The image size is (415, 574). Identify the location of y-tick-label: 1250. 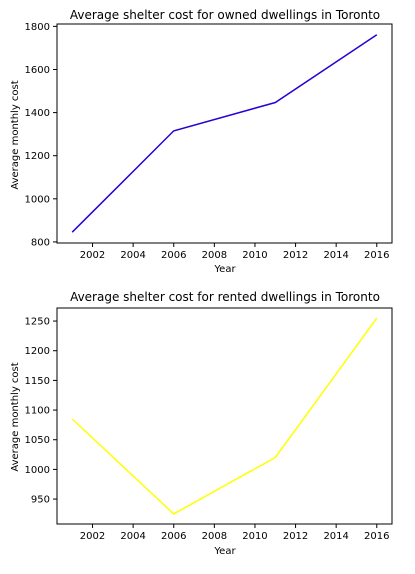
(37, 322).